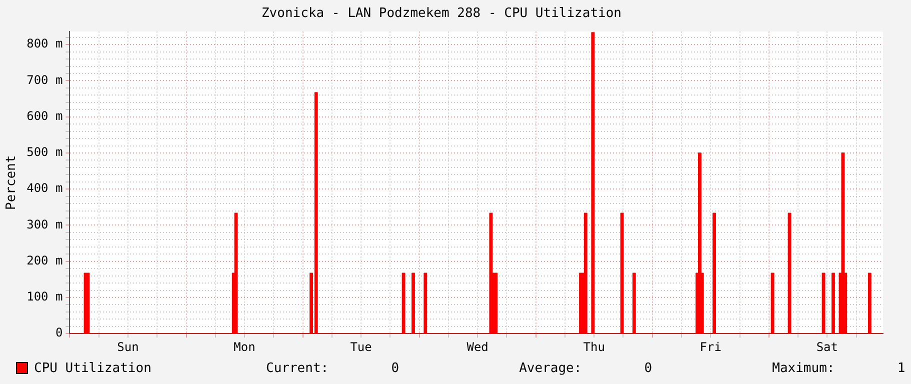  I want to click on x-tick-label: Tue, so click(361, 347).